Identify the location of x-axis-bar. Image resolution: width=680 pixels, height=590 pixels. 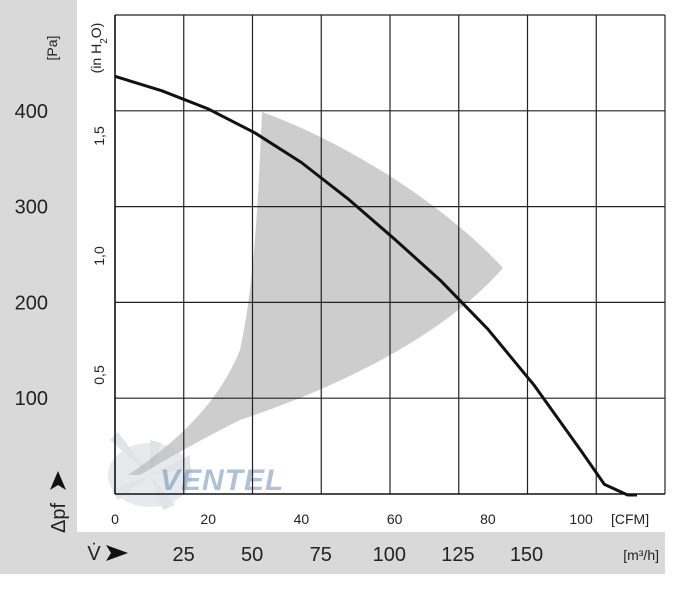
(332, 553).